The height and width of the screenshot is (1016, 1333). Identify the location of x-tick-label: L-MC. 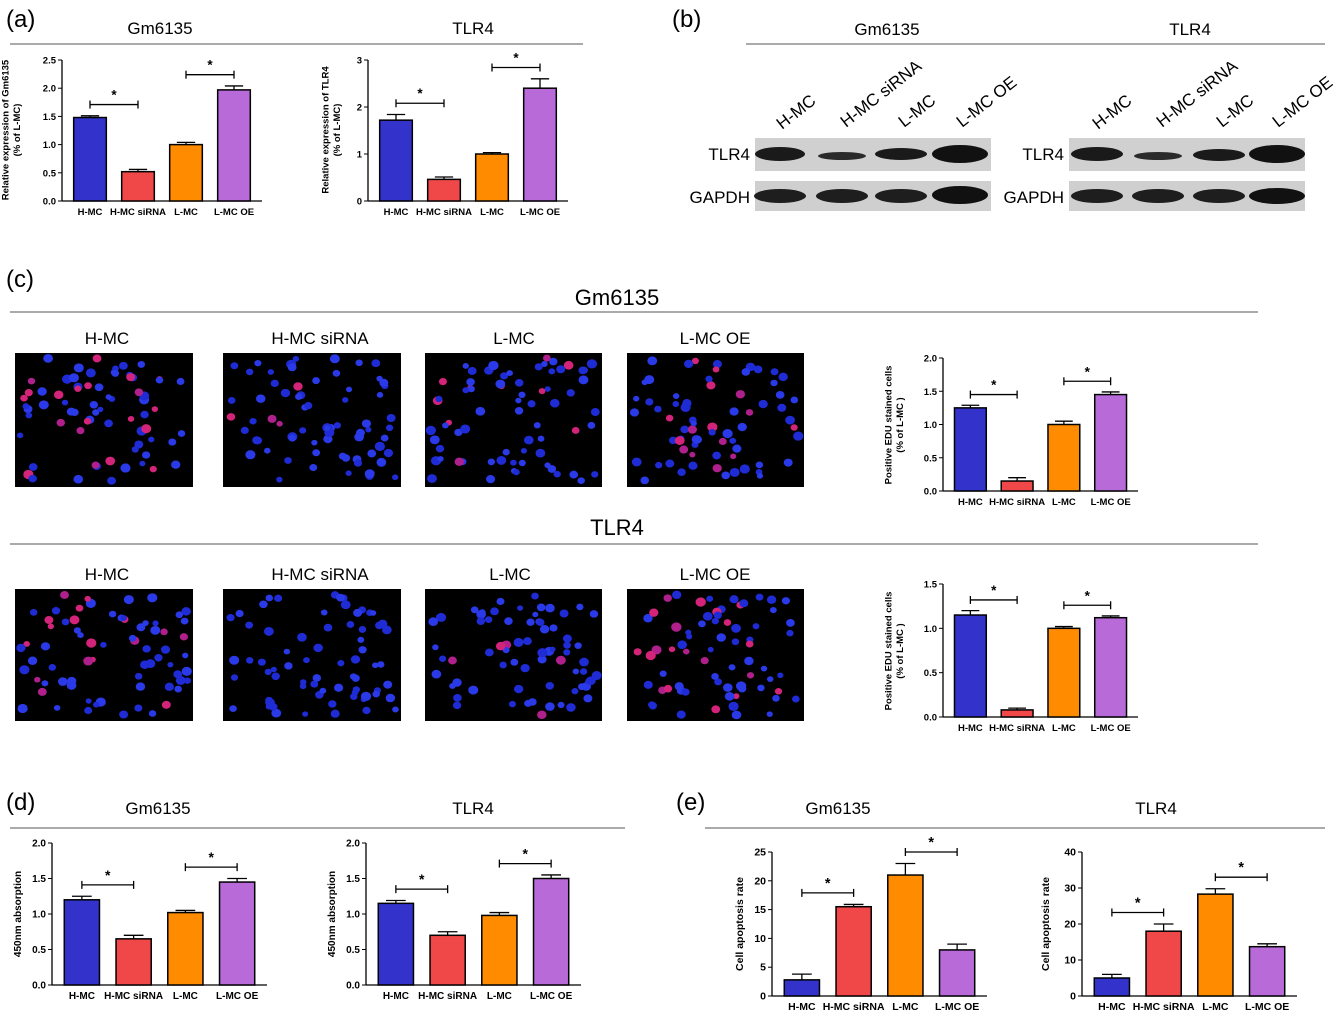
(1215, 1007).